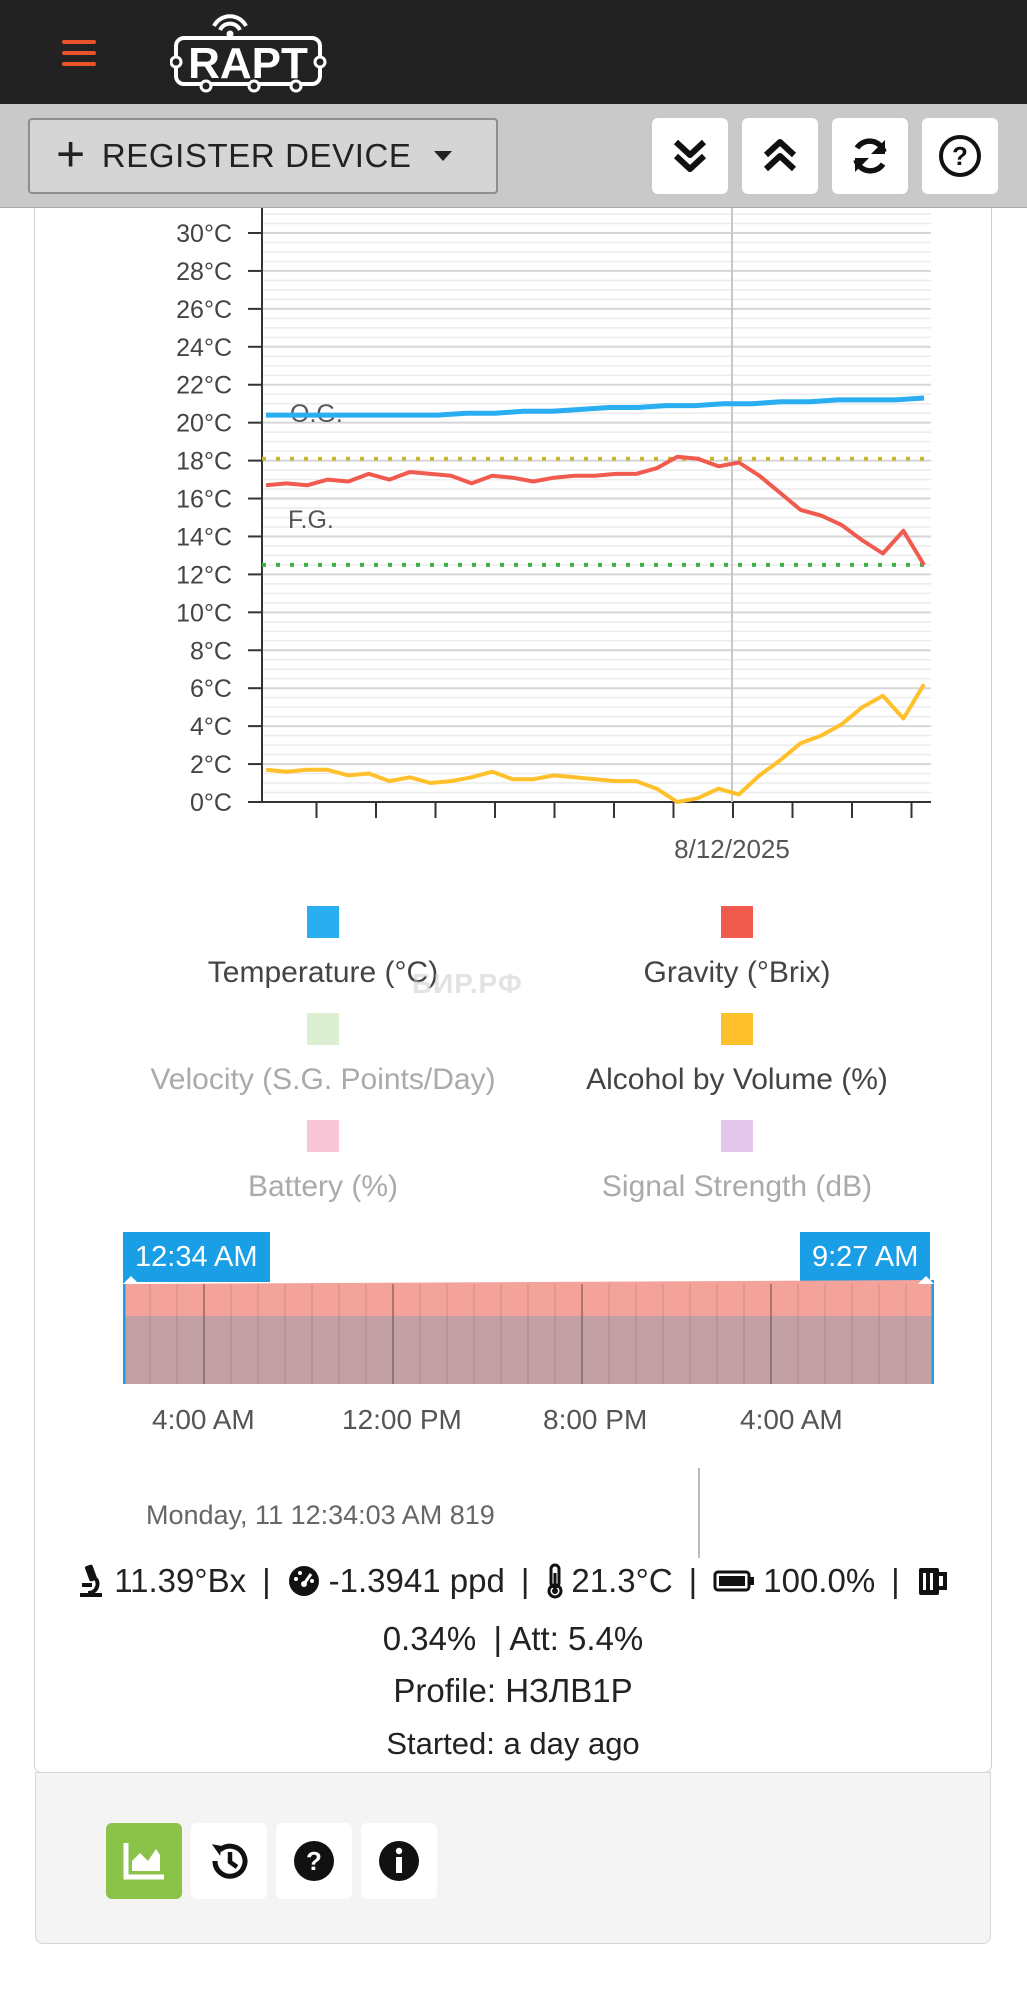 Image resolution: width=1027 pixels, height=1999 pixels. What do you see at coordinates (402, 1419) in the screenshot?
I see `range-axis-label: 12:00 PM` at bounding box center [402, 1419].